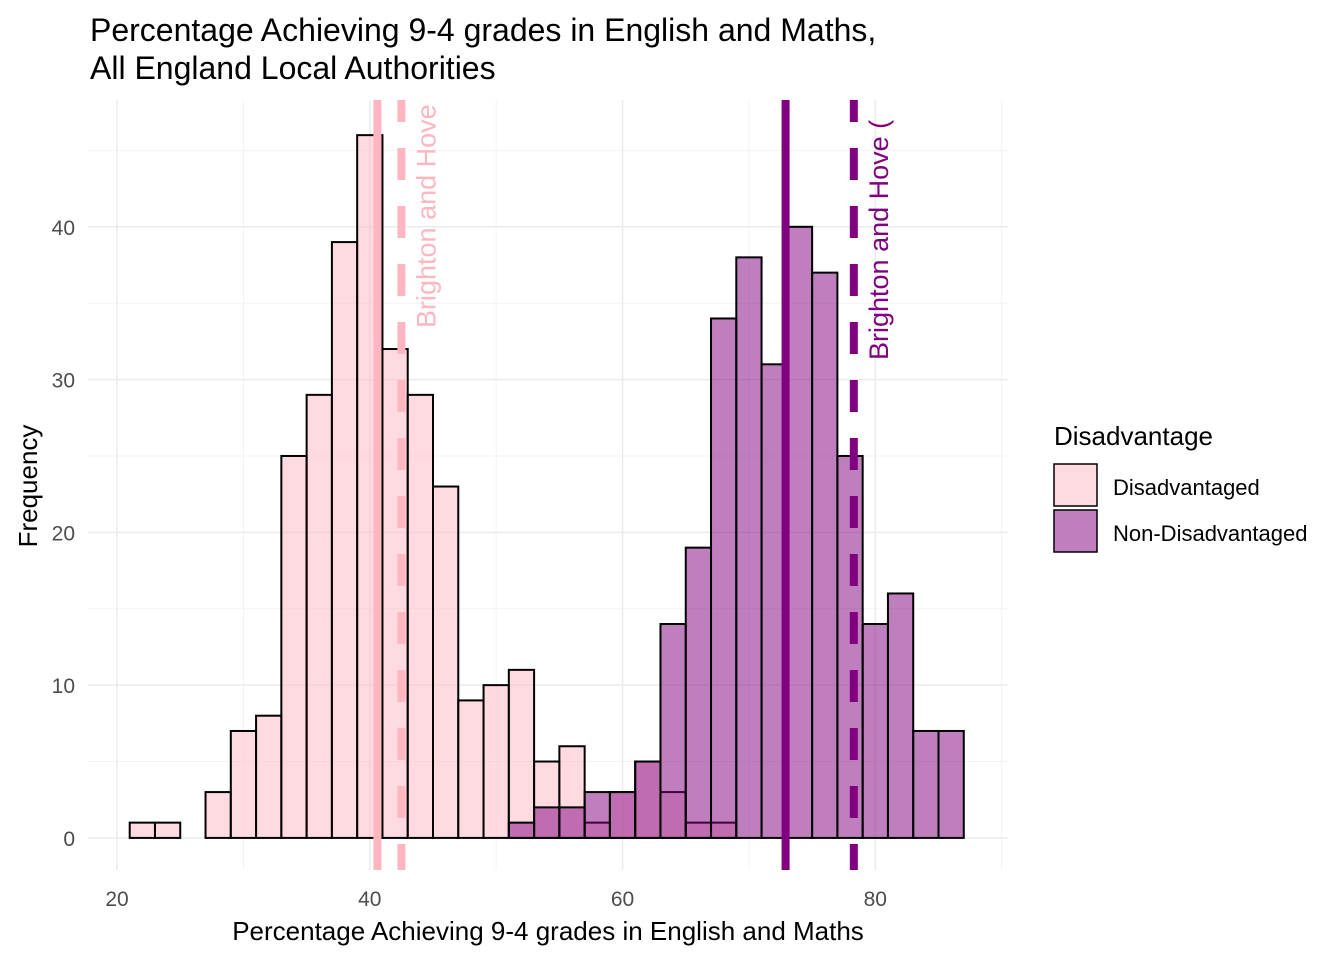 The height and width of the screenshot is (965, 1344). Describe the element at coordinates (496, 899) in the screenshot. I see `x-axis-ticks: 20 40 60 80` at that location.